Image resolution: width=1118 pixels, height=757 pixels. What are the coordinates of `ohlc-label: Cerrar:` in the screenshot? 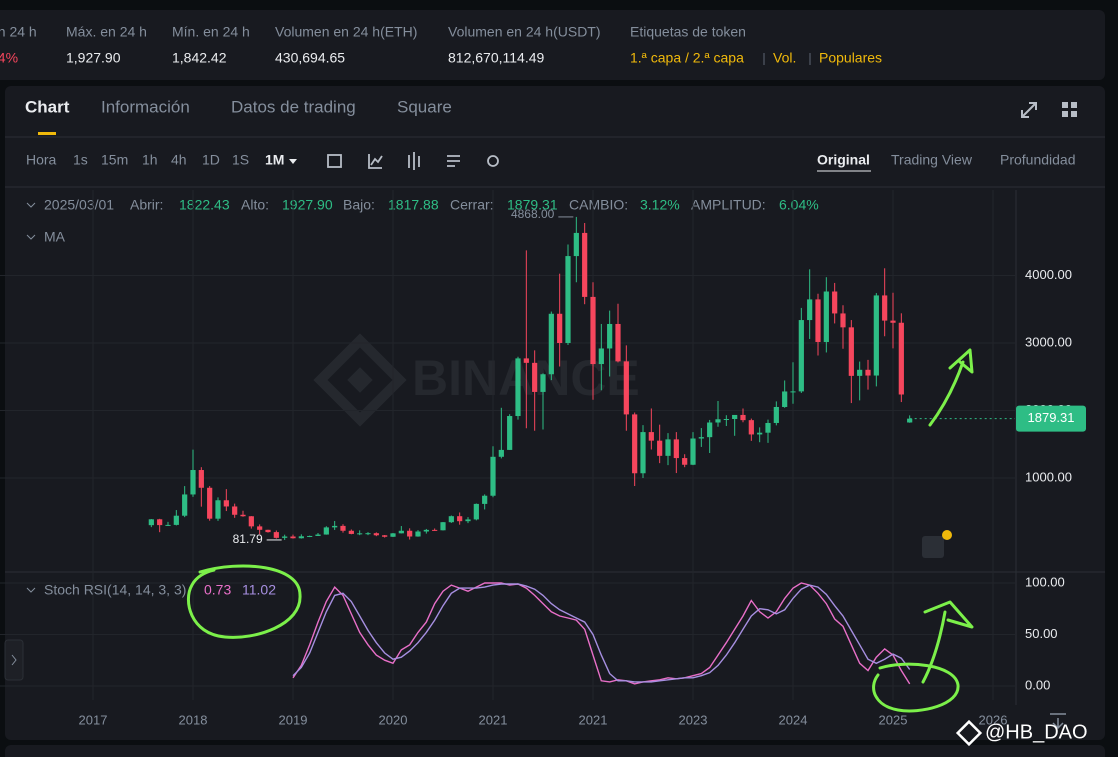 It's located at (472, 205).